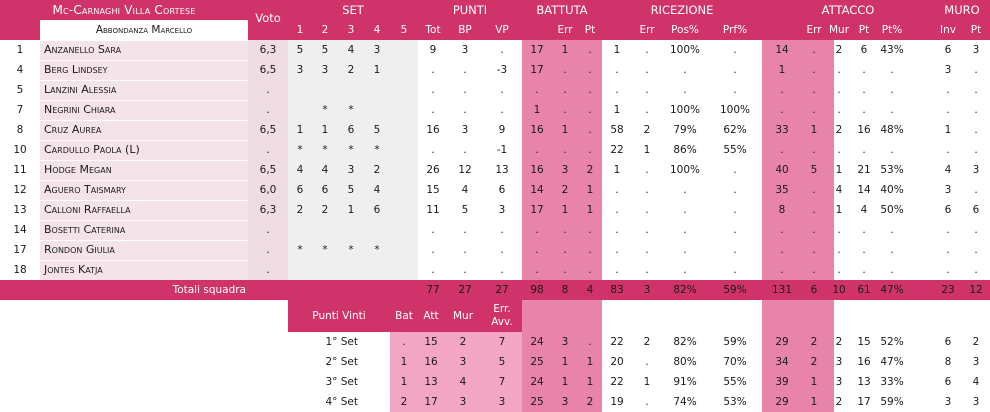 The image size is (990, 412). I want to click on stat-r-prf: ., so click(735, 70).